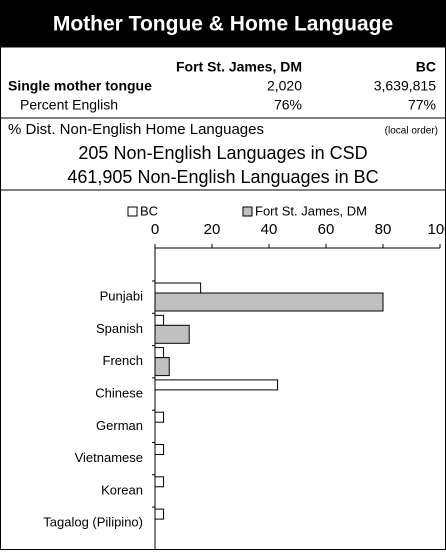  What do you see at coordinates (119, 328) in the screenshot?
I see `y-tick-label: Spanish` at bounding box center [119, 328].